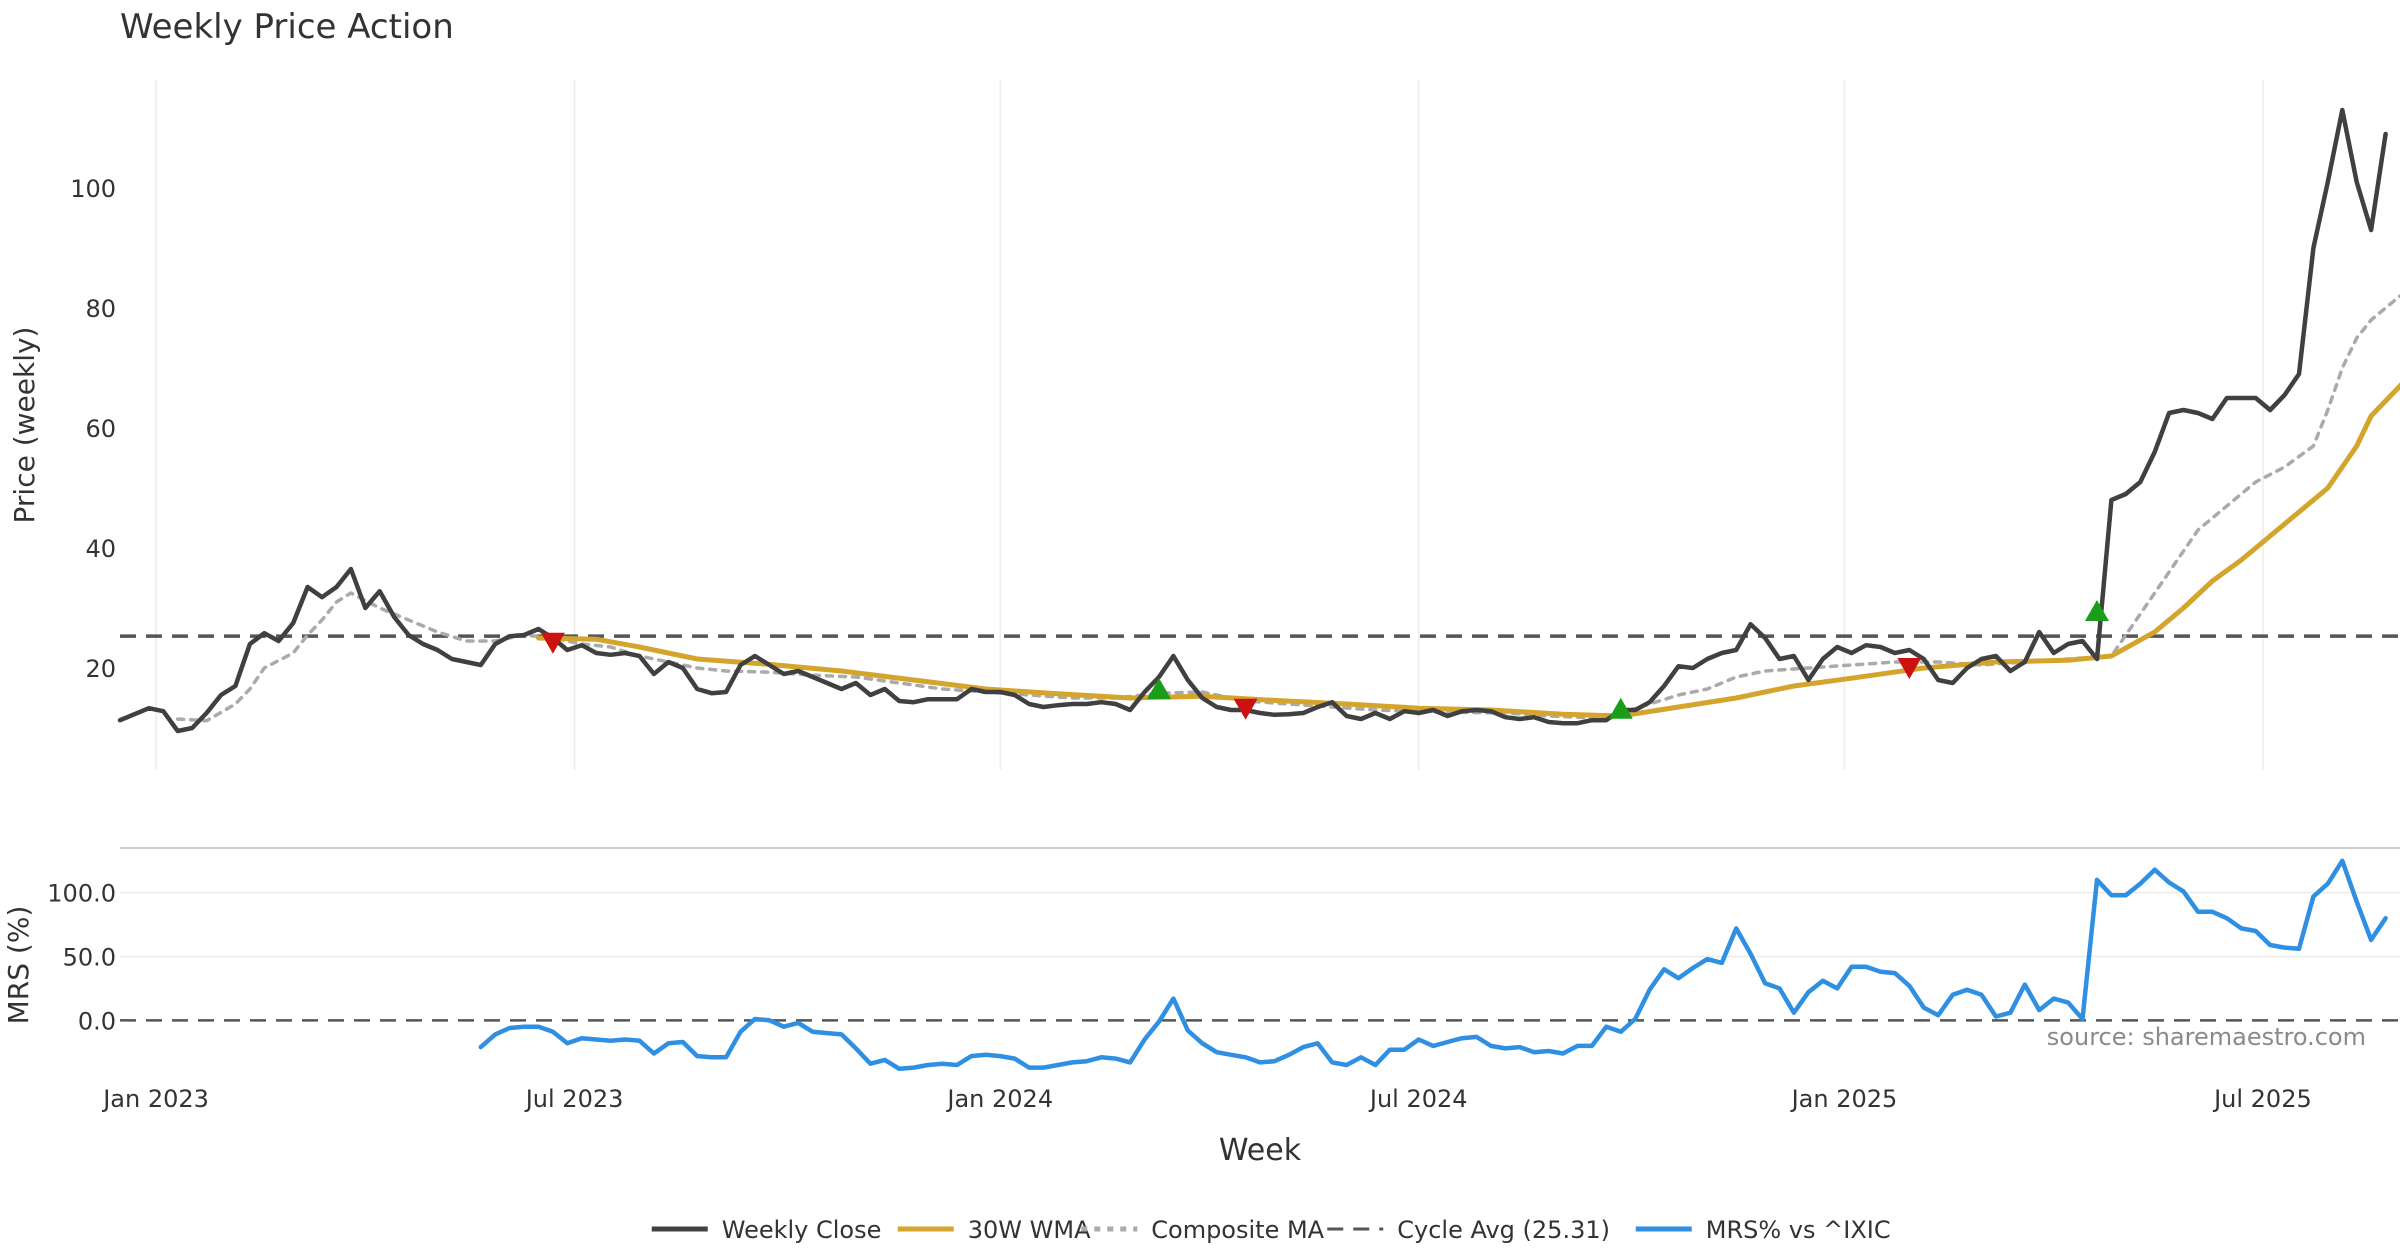 Image resolution: width=2400 pixels, height=1260 pixels. What do you see at coordinates (93, 189) in the screenshot?
I see `price-ytick-label: 100` at bounding box center [93, 189].